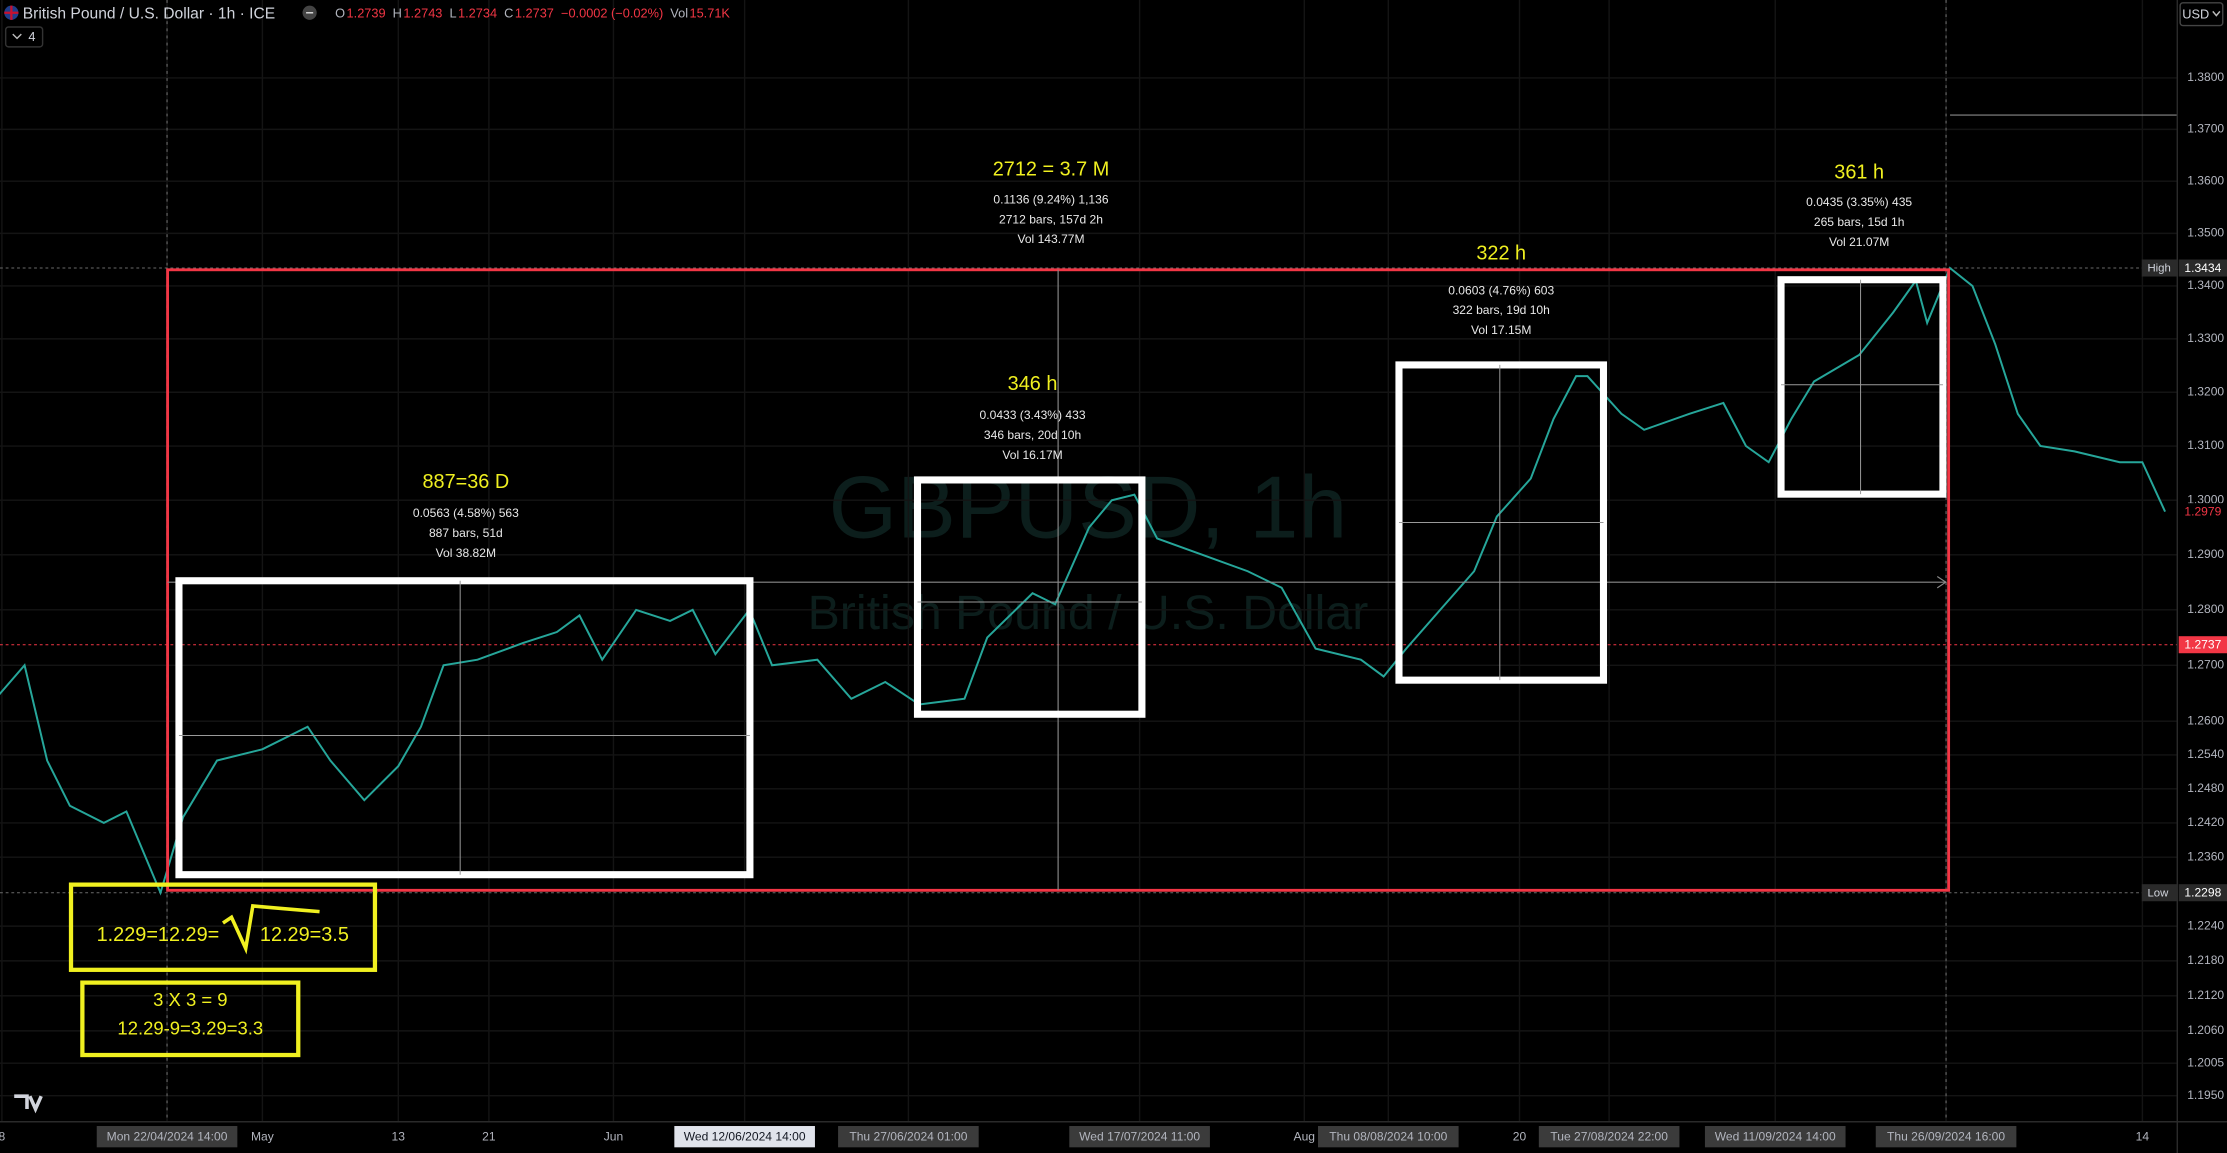  I want to click on price-label: 1.2737, so click(2202, 645).